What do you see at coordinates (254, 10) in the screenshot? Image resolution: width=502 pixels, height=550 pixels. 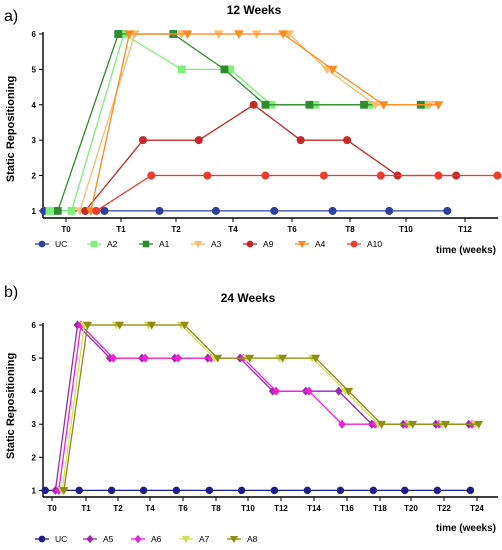 I see `panel-a-title: 12 Weeks` at bounding box center [254, 10].